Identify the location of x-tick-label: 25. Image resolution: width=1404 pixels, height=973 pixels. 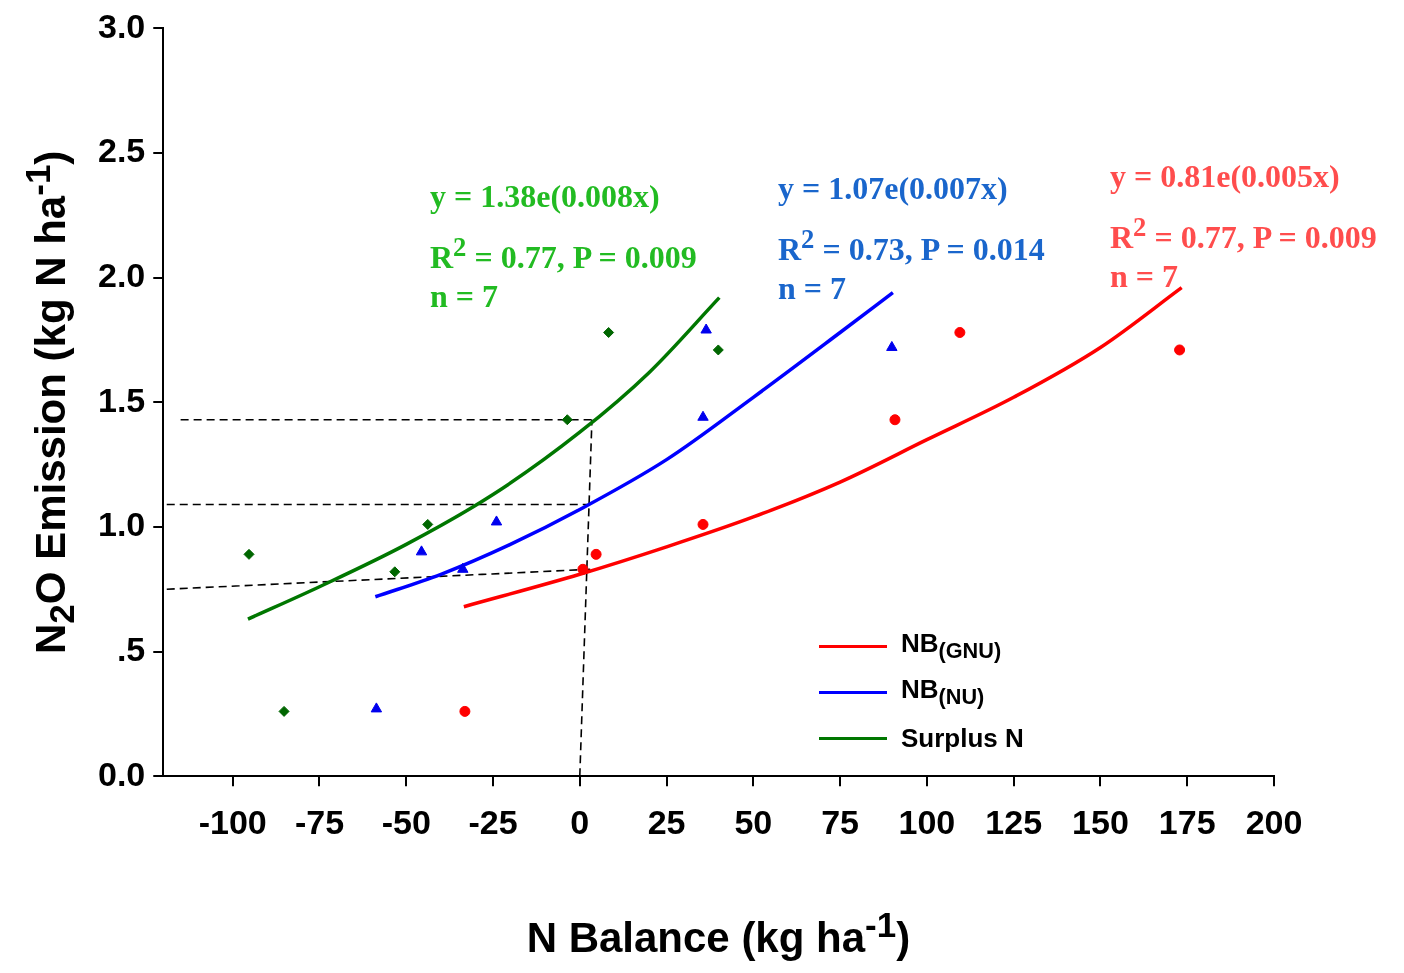
(666, 821).